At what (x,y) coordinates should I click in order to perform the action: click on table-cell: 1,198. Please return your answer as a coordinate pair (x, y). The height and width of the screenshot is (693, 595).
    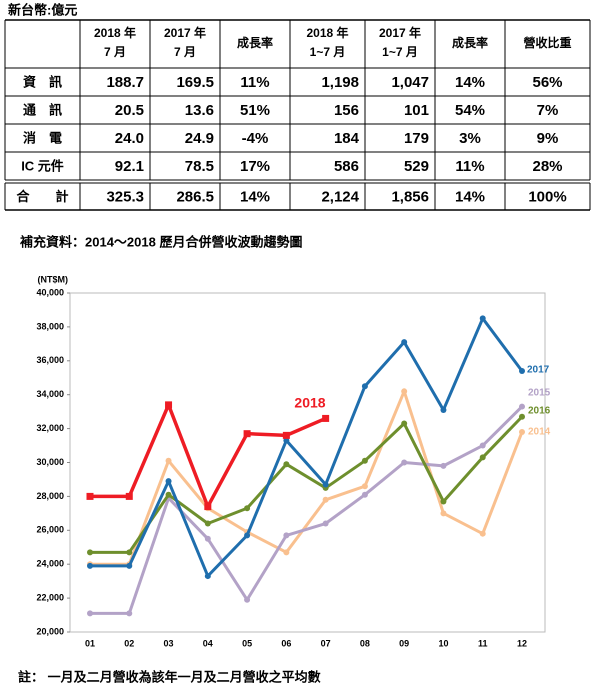
    Looking at the image, I should click on (340, 82).